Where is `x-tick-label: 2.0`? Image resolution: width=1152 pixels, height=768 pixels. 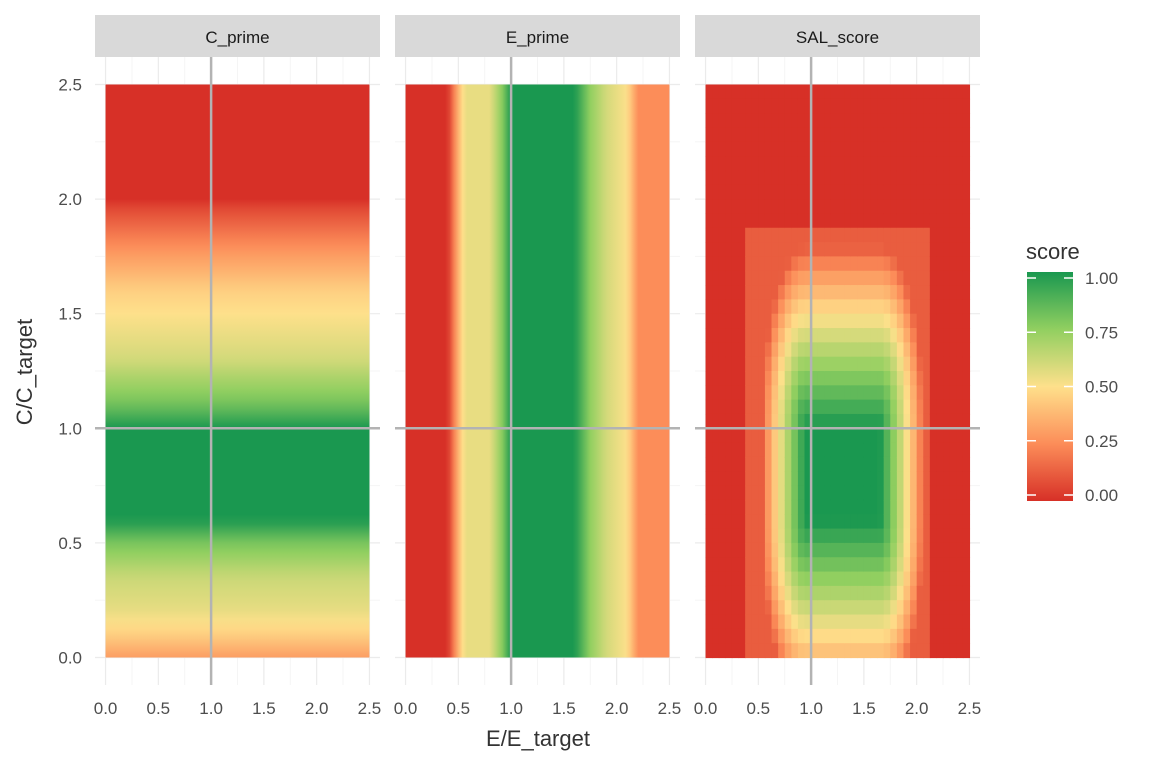 x-tick-label: 2.0 is located at coordinates (617, 708).